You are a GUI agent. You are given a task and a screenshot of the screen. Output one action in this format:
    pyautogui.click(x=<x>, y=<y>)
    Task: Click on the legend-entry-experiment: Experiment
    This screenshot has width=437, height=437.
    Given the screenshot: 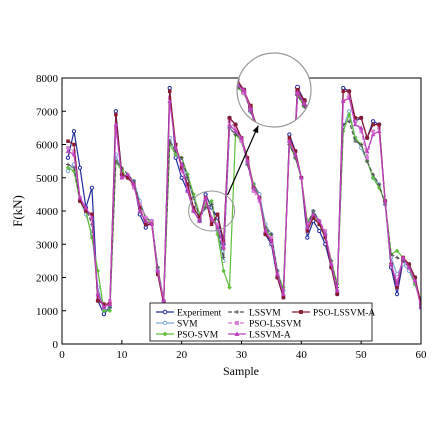 What is the action you would take?
    pyautogui.click(x=189, y=314)
    